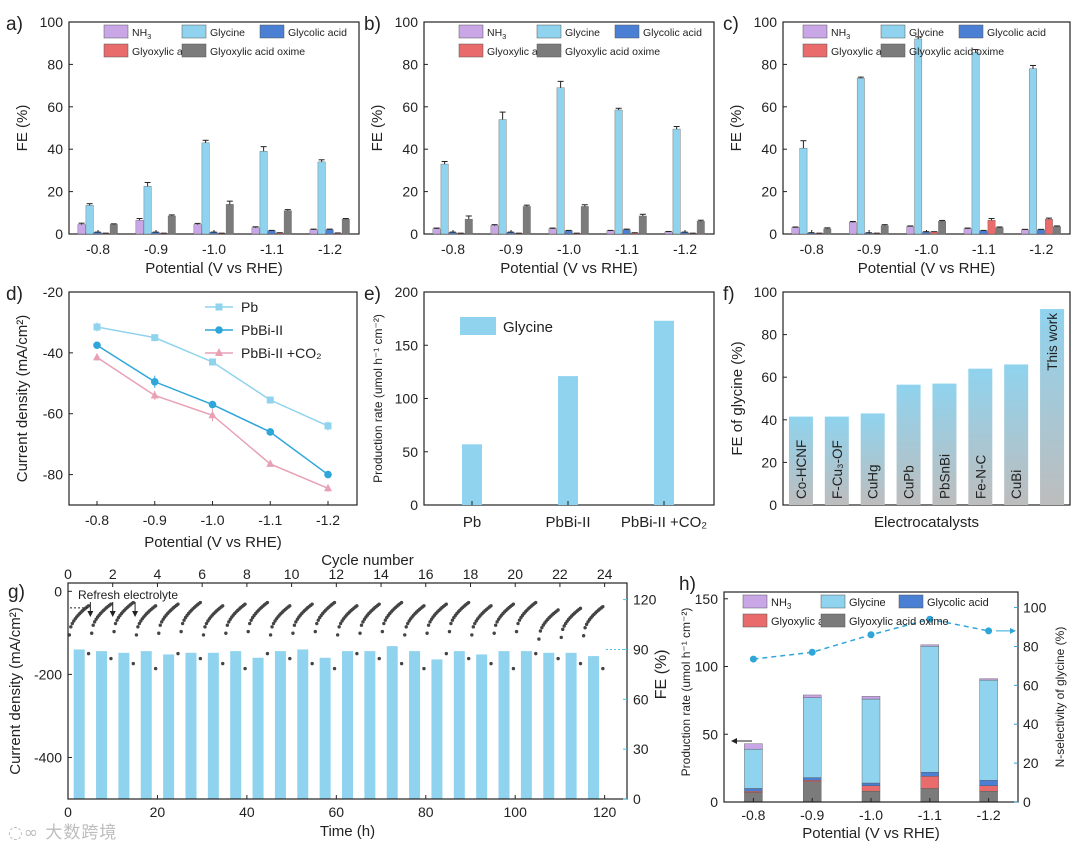 The height and width of the screenshot is (849, 1080). What do you see at coordinates (1016, 484) in the screenshot?
I see `bar-label: CuBi` at bounding box center [1016, 484].